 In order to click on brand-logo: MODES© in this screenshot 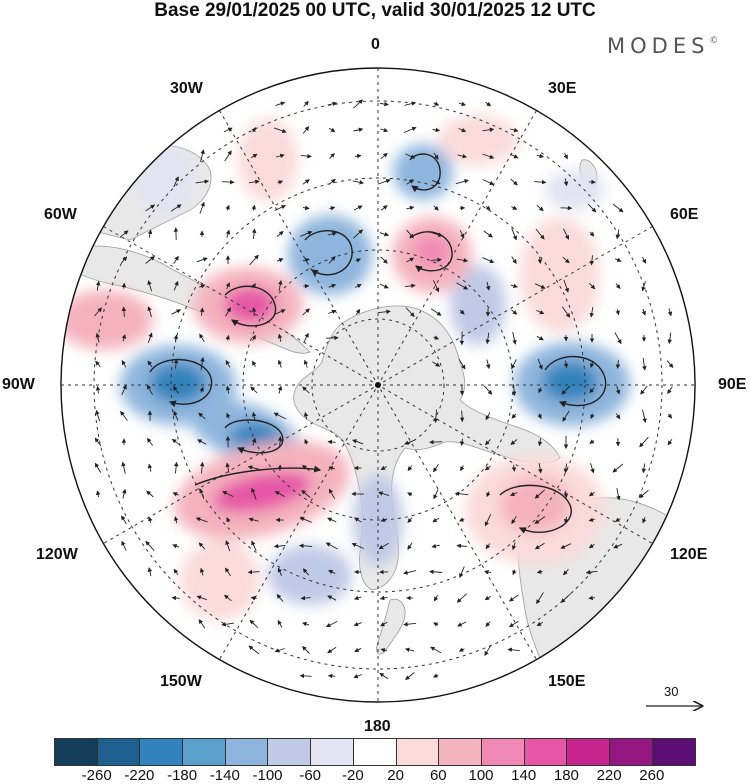, I will do `click(662, 46)`.